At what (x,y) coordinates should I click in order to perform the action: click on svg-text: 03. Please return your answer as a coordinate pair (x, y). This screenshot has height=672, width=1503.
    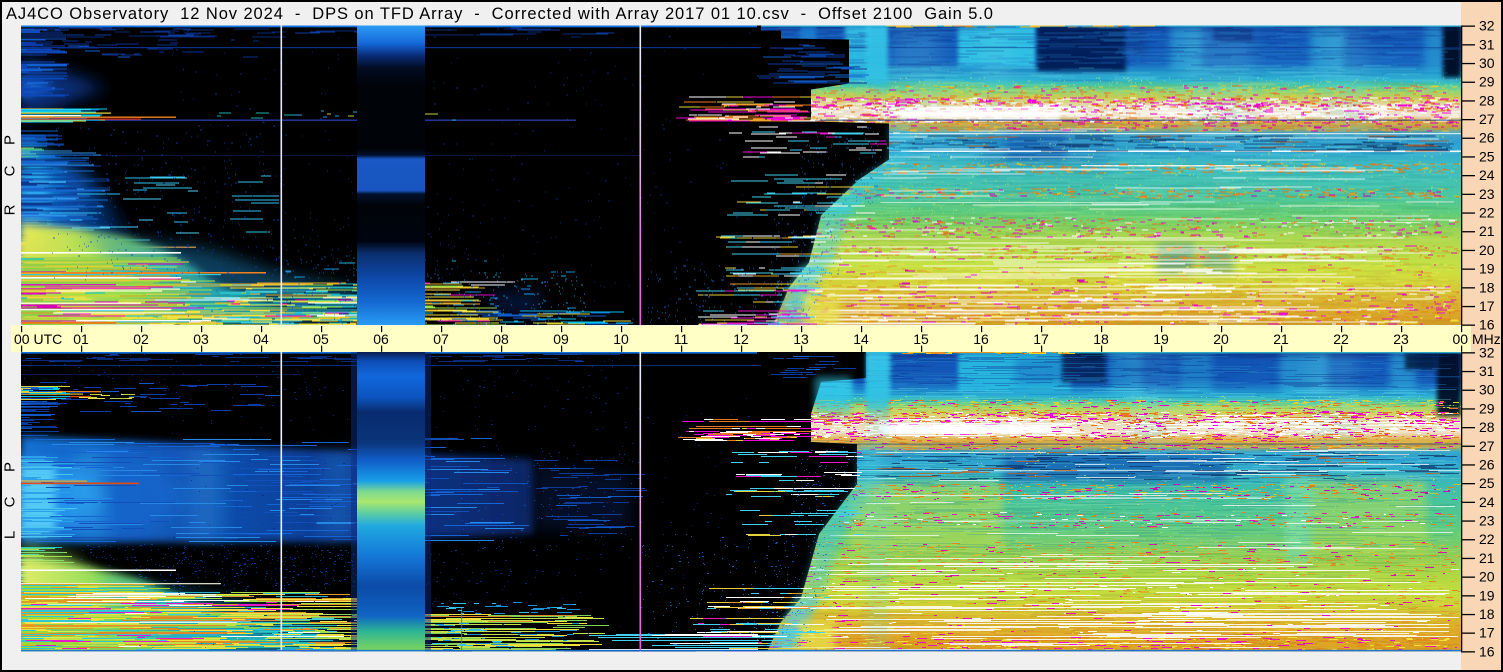
    Looking at the image, I should click on (201, 339).